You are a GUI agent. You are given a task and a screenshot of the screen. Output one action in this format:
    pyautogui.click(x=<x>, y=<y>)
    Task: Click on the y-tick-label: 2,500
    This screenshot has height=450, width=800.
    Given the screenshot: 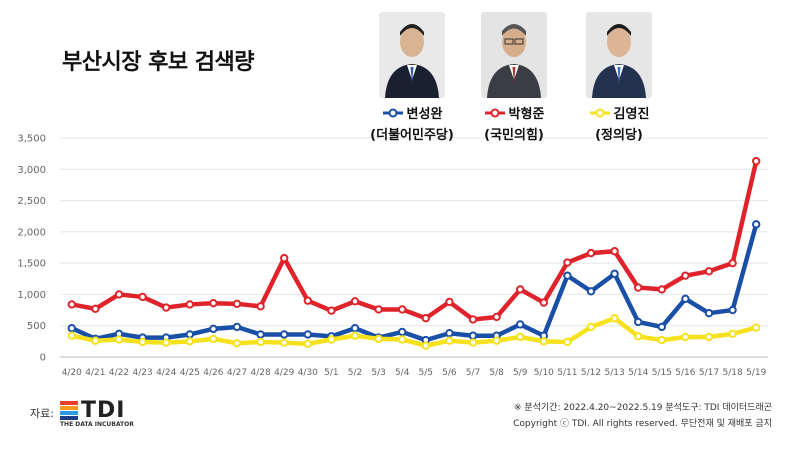 What is the action you would take?
    pyautogui.click(x=31, y=201)
    